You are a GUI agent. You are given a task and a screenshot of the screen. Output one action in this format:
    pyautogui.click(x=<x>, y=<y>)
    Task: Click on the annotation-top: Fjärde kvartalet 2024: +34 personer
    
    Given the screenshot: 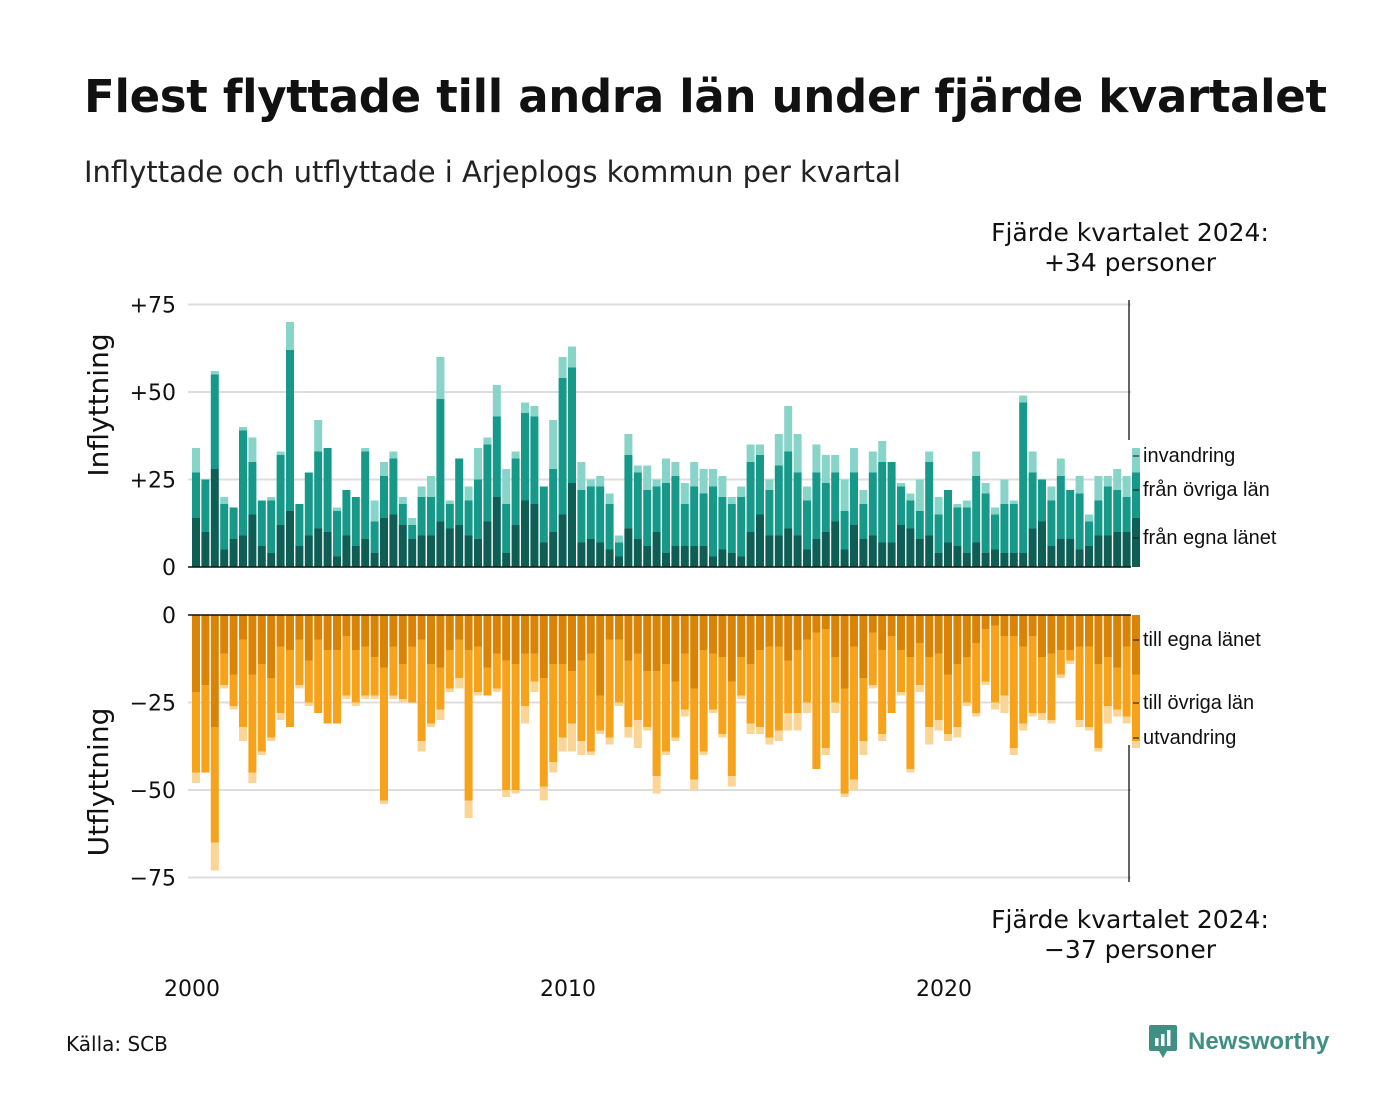 What is the action you would take?
    pyautogui.click(x=1130, y=248)
    